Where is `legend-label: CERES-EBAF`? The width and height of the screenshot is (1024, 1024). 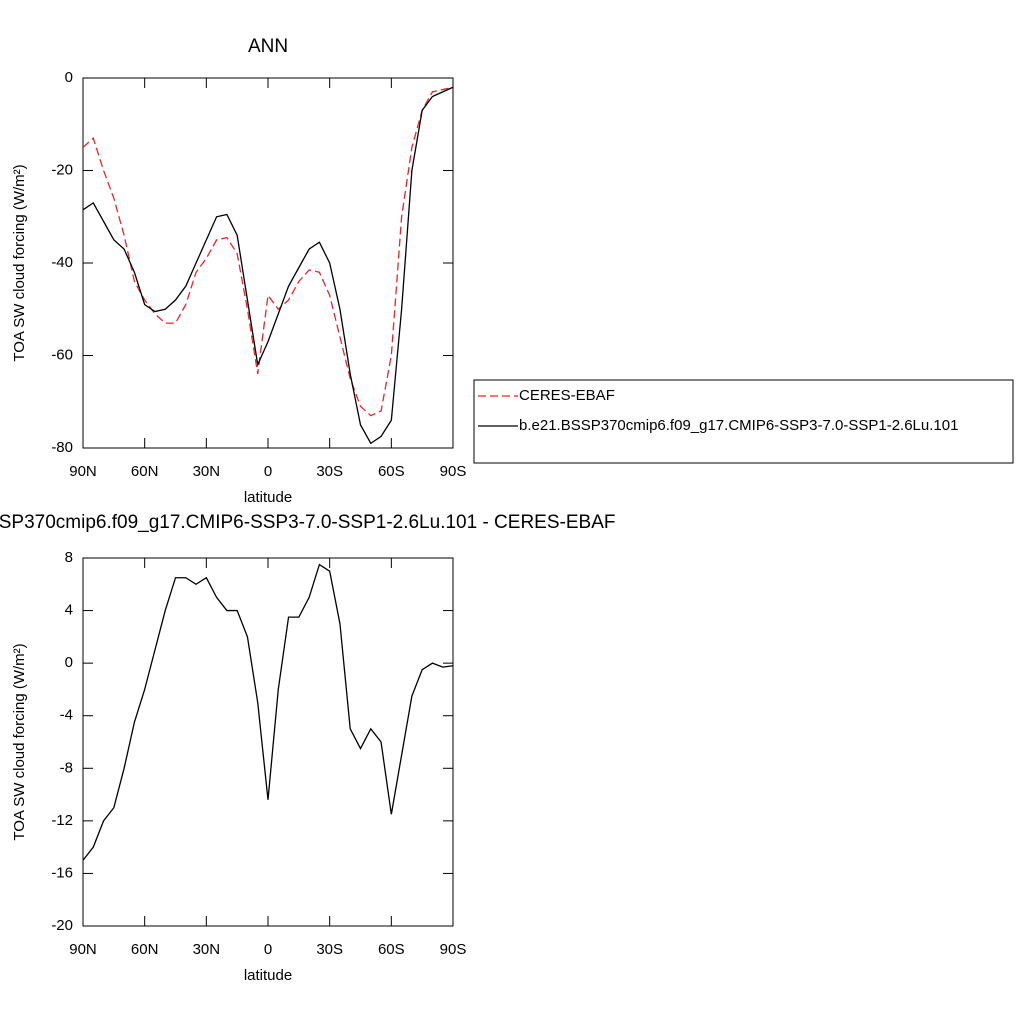 legend-label: CERES-EBAF is located at coordinates (567, 395).